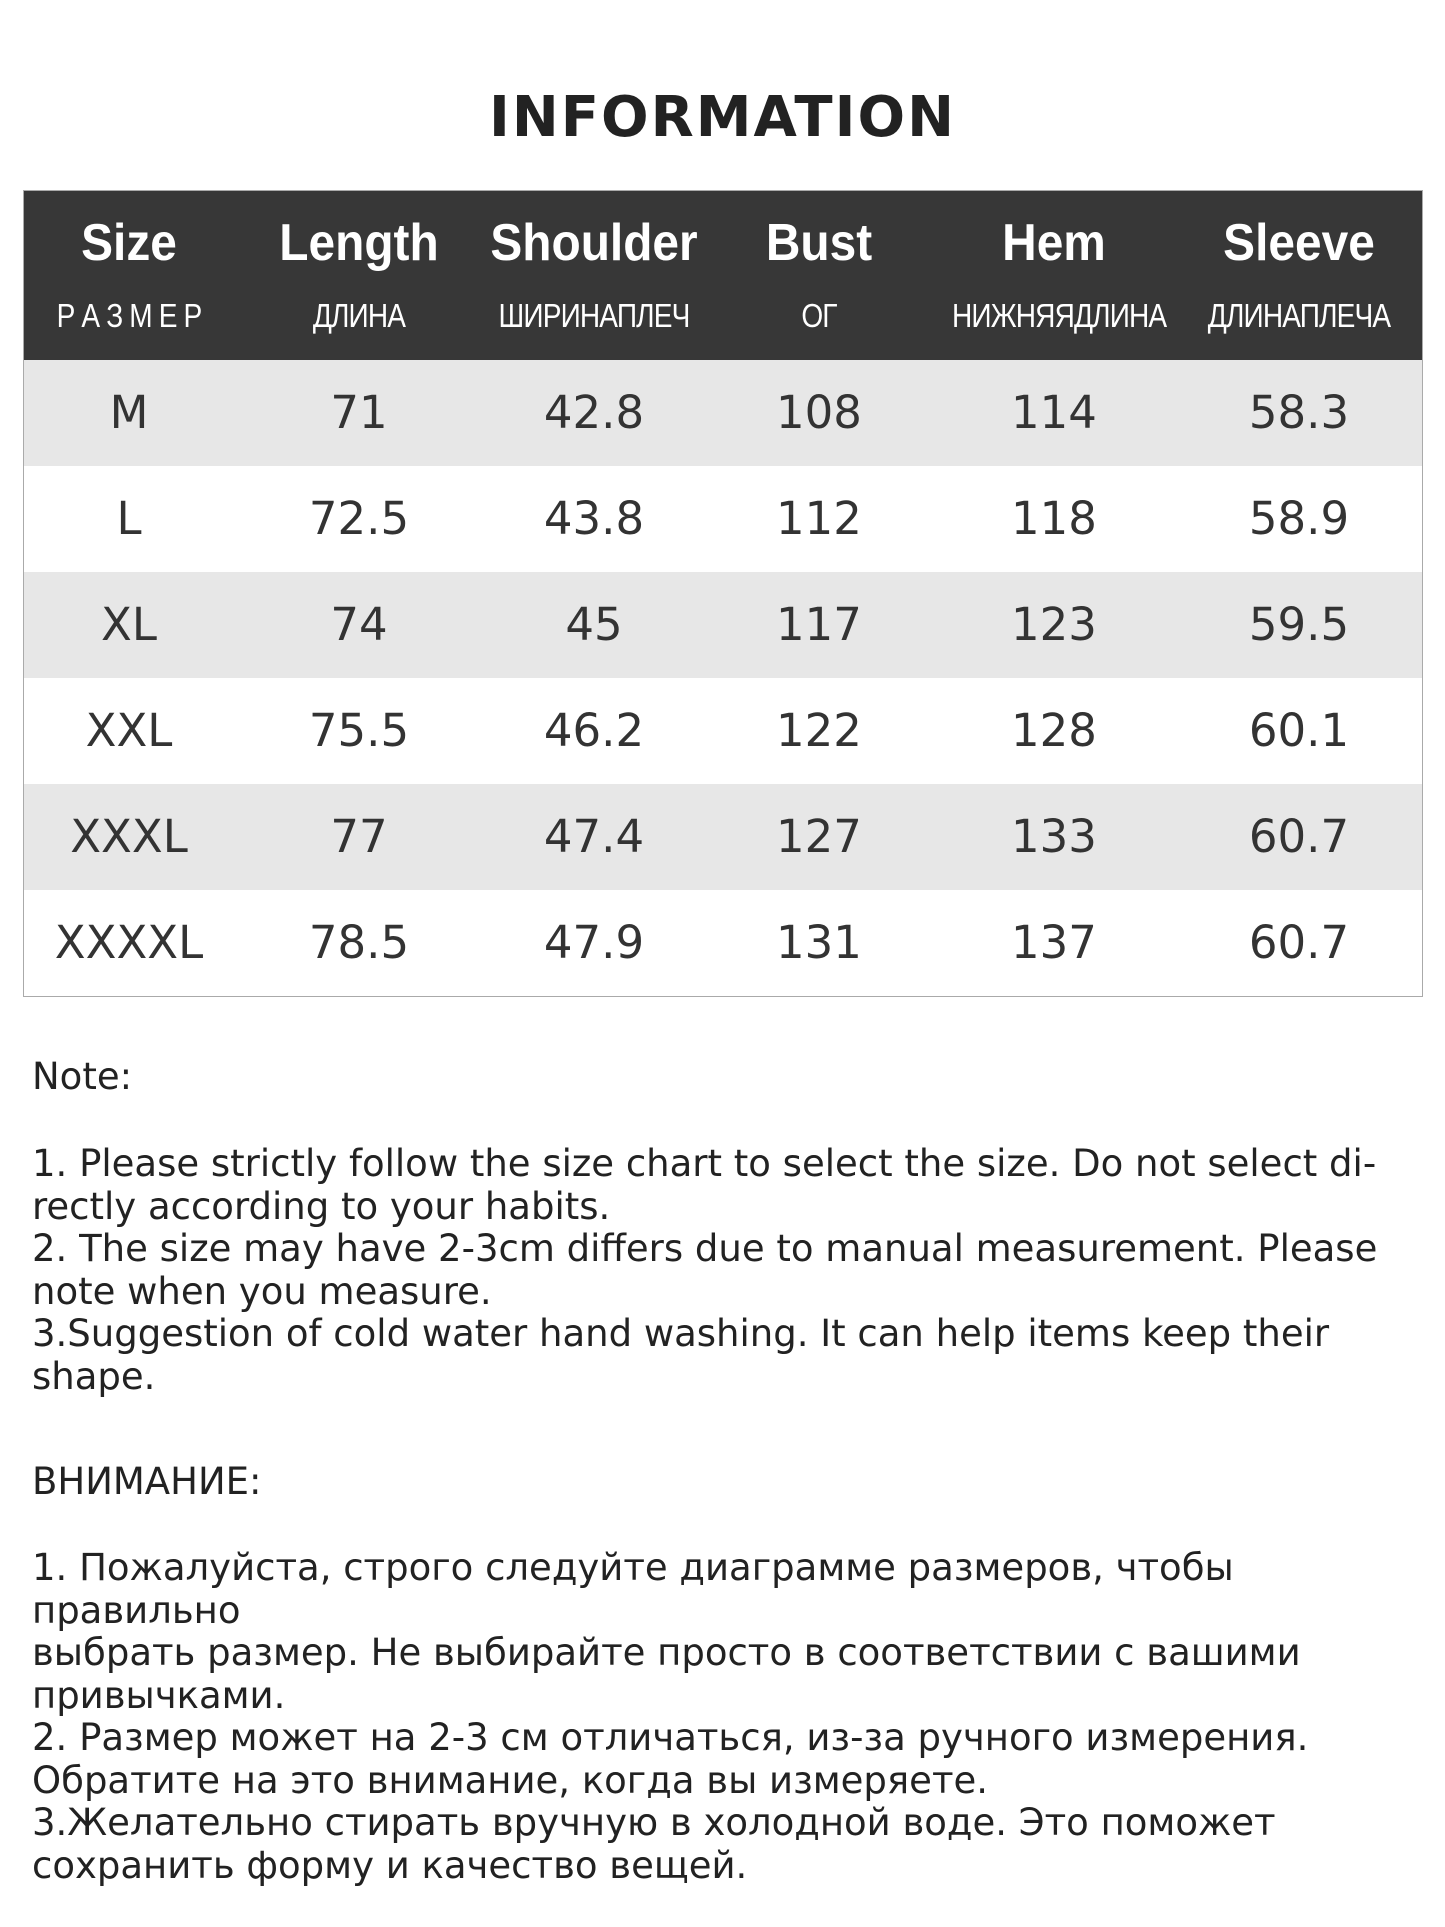 The image size is (1445, 1927). What do you see at coordinates (359, 942) in the screenshot?
I see `table-cell: 78.5` at bounding box center [359, 942].